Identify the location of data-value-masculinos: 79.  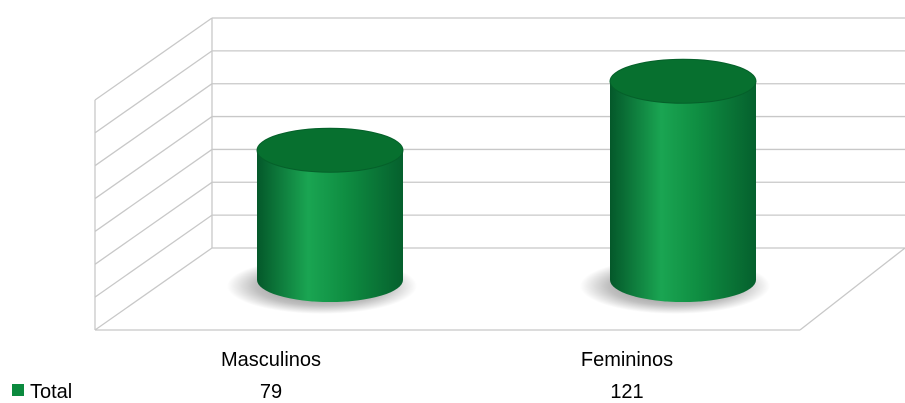
(271, 392).